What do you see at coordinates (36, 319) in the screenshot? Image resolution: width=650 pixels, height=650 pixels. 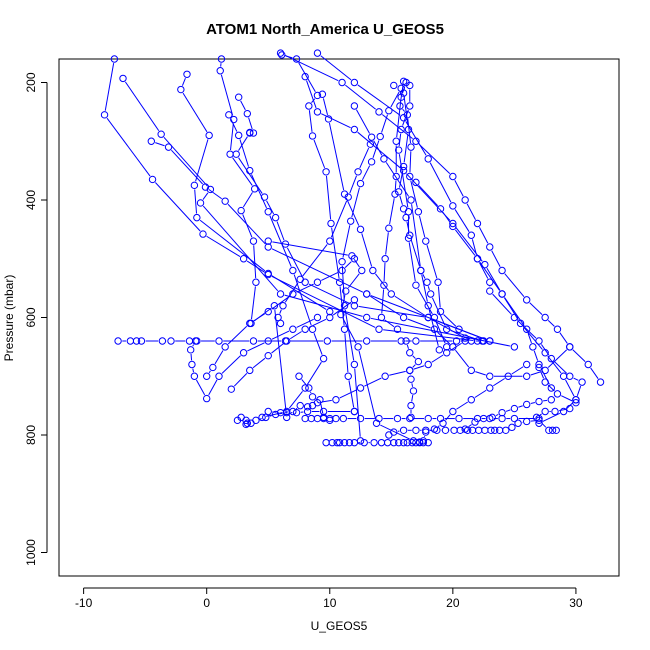 I see `y-axis: 200 400 600 800 1000` at bounding box center [36, 319].